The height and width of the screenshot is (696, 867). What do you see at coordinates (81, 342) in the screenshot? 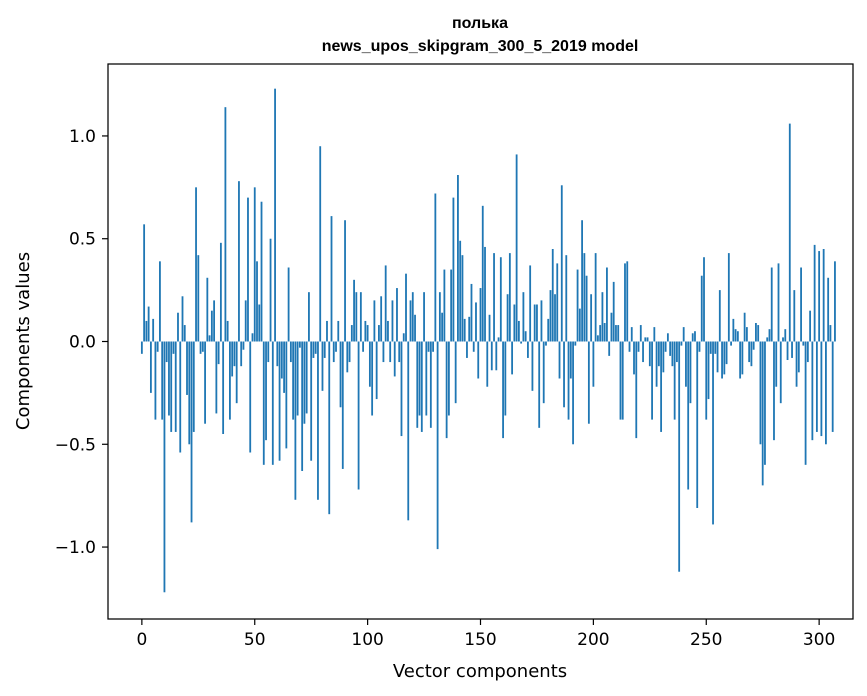
I see `y-axis-ticks: −1.0 −0.5 0.0 0.5 1.0` at bounding box center [81, 342].